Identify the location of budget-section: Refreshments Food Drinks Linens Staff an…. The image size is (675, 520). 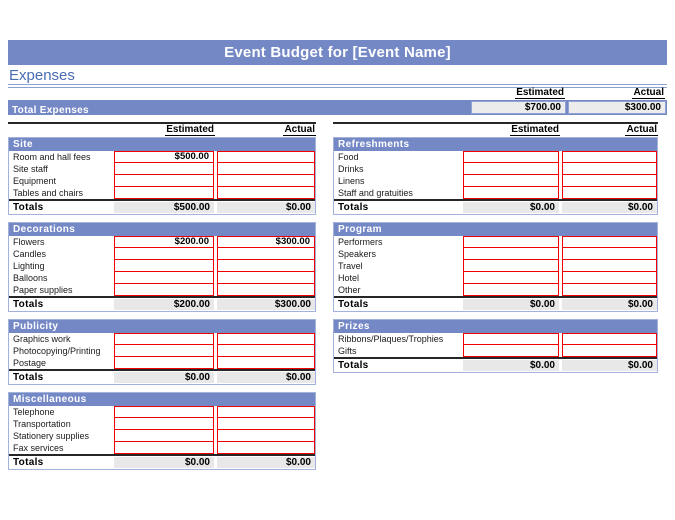
(495, 176).